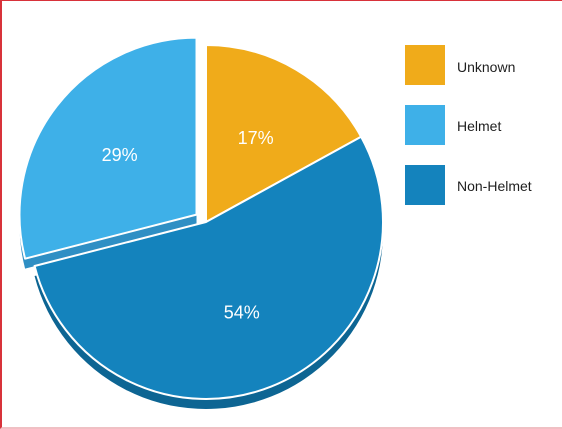 This screenshot has width=562, height=429. Describe the element at coordinates (425, 65) in the screenshot. I see `legend-swatch-unknown` at that location.